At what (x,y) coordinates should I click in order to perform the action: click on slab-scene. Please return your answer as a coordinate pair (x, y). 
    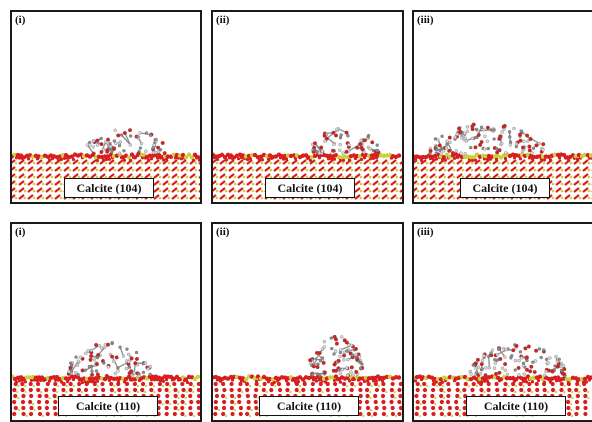
    Looking at the image, I should click on (503, 107).